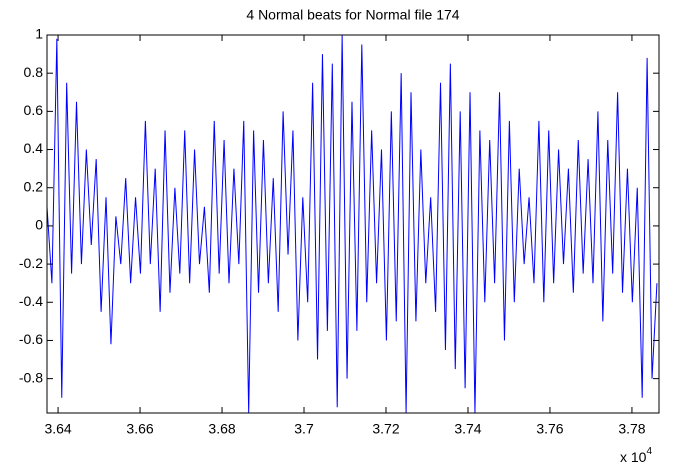 Image resolution: width=673 pixels, height=466 pixels. I want to click on x-multiplier: x 104, so click(636, 455).